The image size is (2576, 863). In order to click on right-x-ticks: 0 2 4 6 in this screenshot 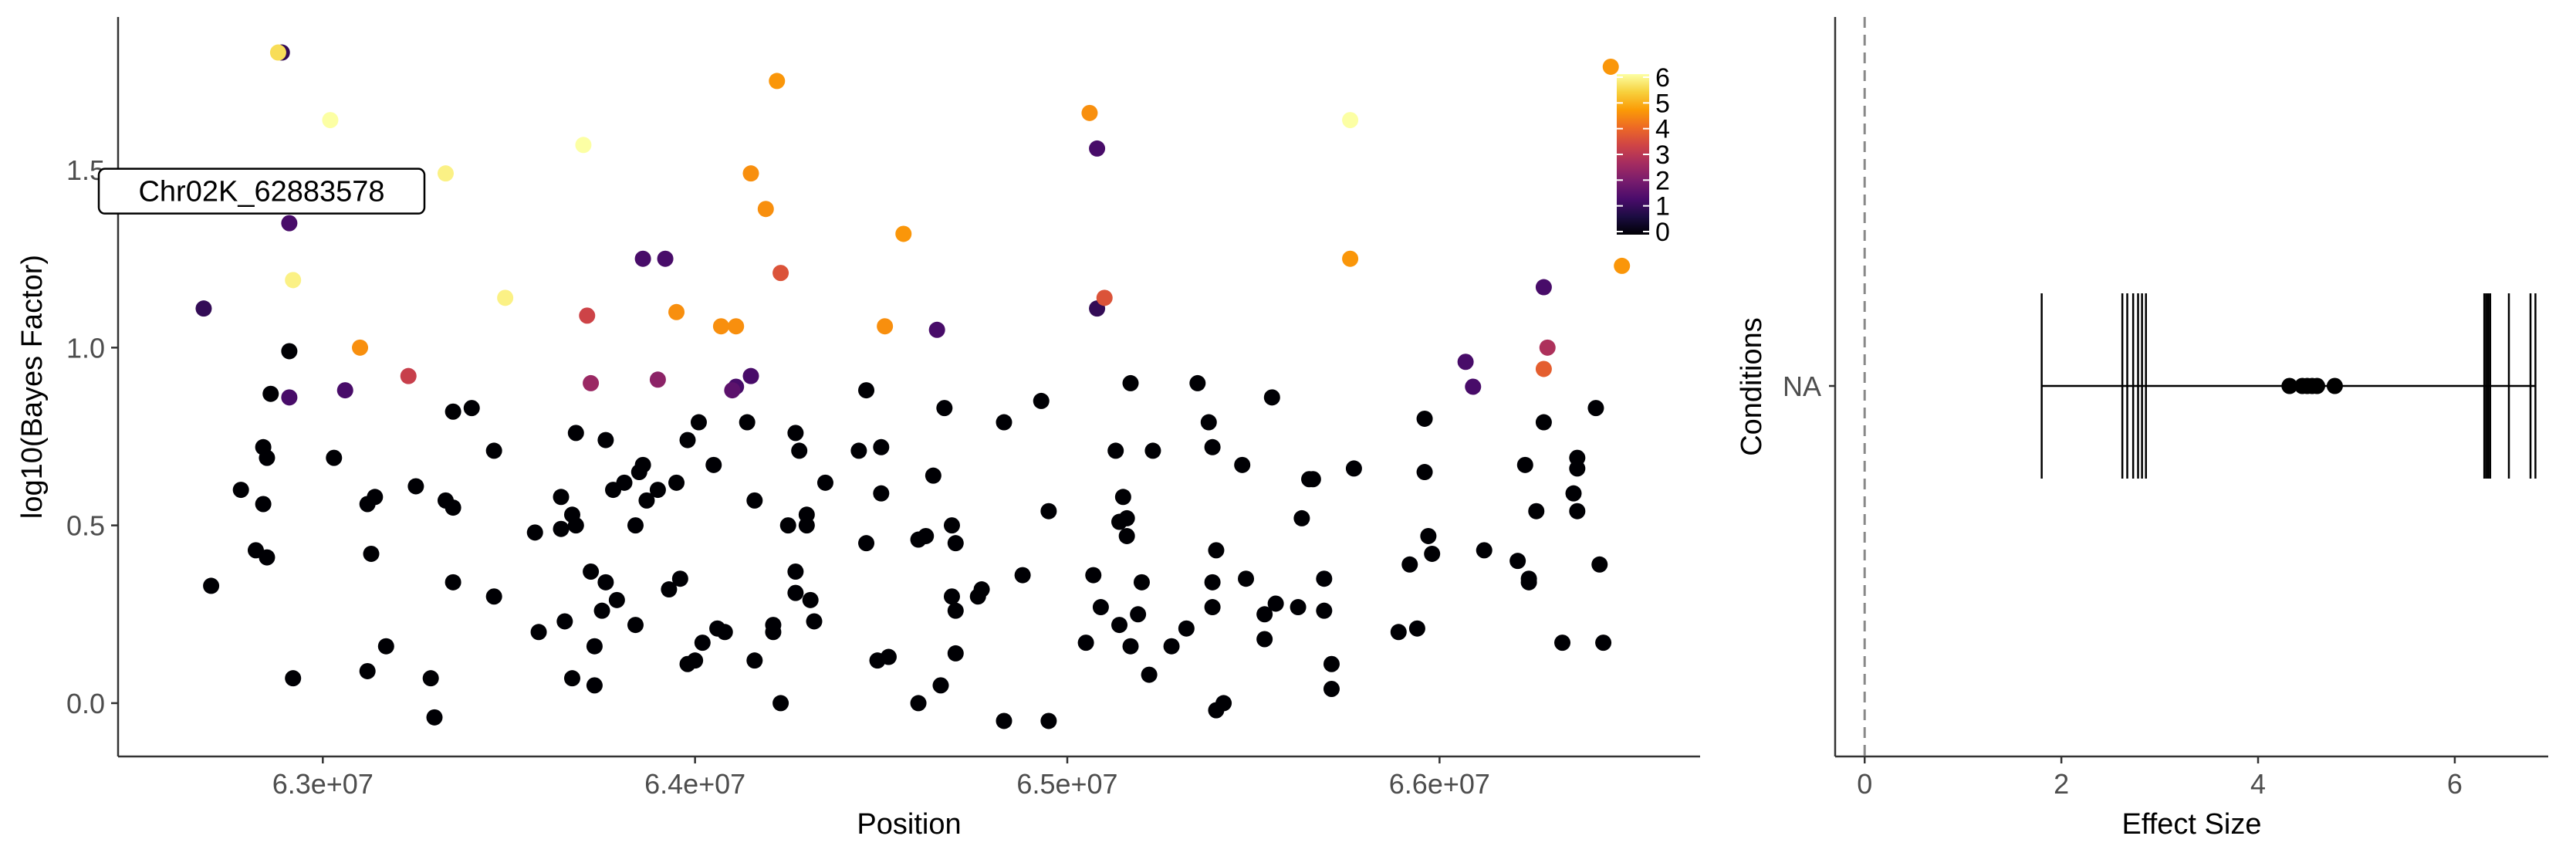, I will do `click(2160, 778)`.